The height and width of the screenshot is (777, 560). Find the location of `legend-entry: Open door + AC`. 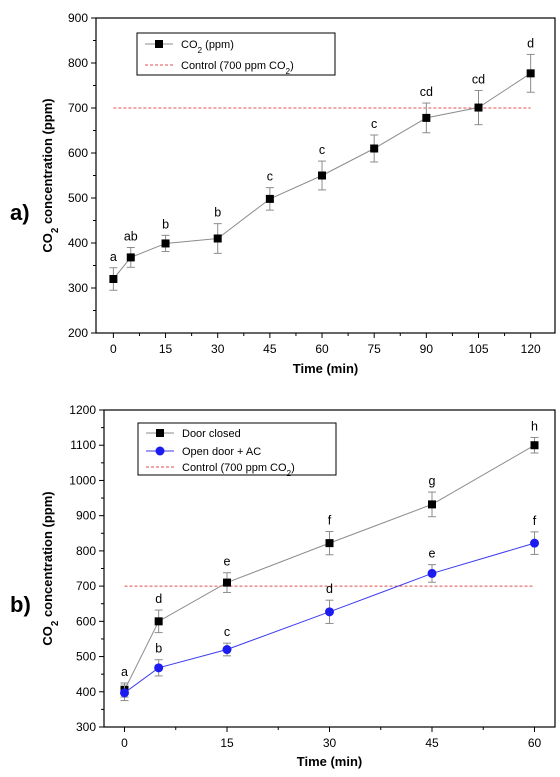

legend-entry: Open door + AC is located at coordinates (221, 452).